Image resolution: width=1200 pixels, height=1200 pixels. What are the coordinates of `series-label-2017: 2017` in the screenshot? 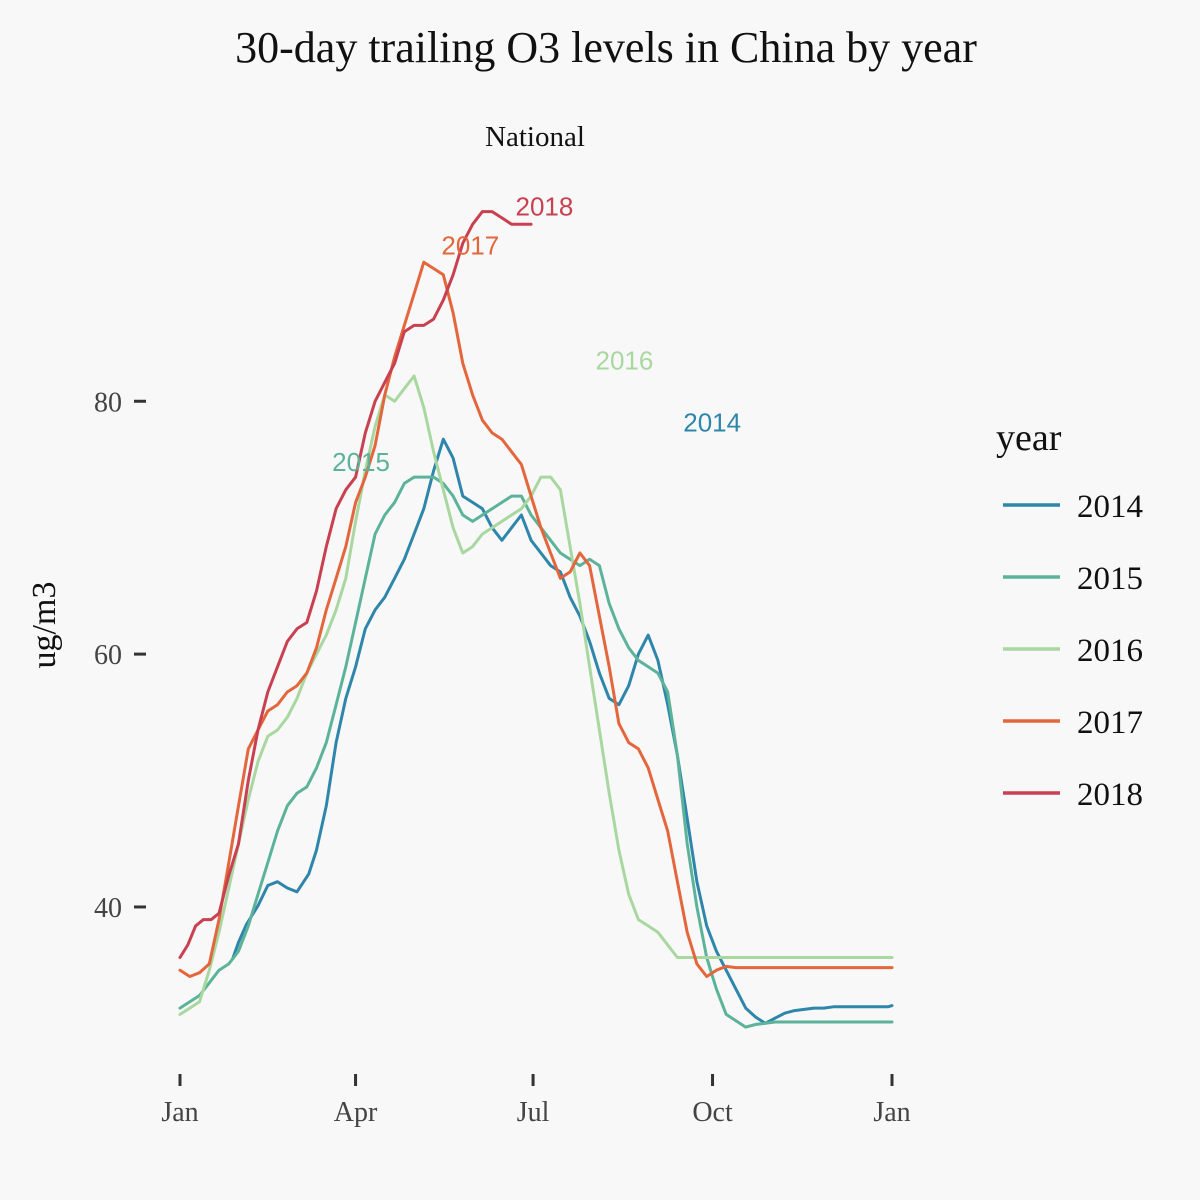 It's located at (470, 246).